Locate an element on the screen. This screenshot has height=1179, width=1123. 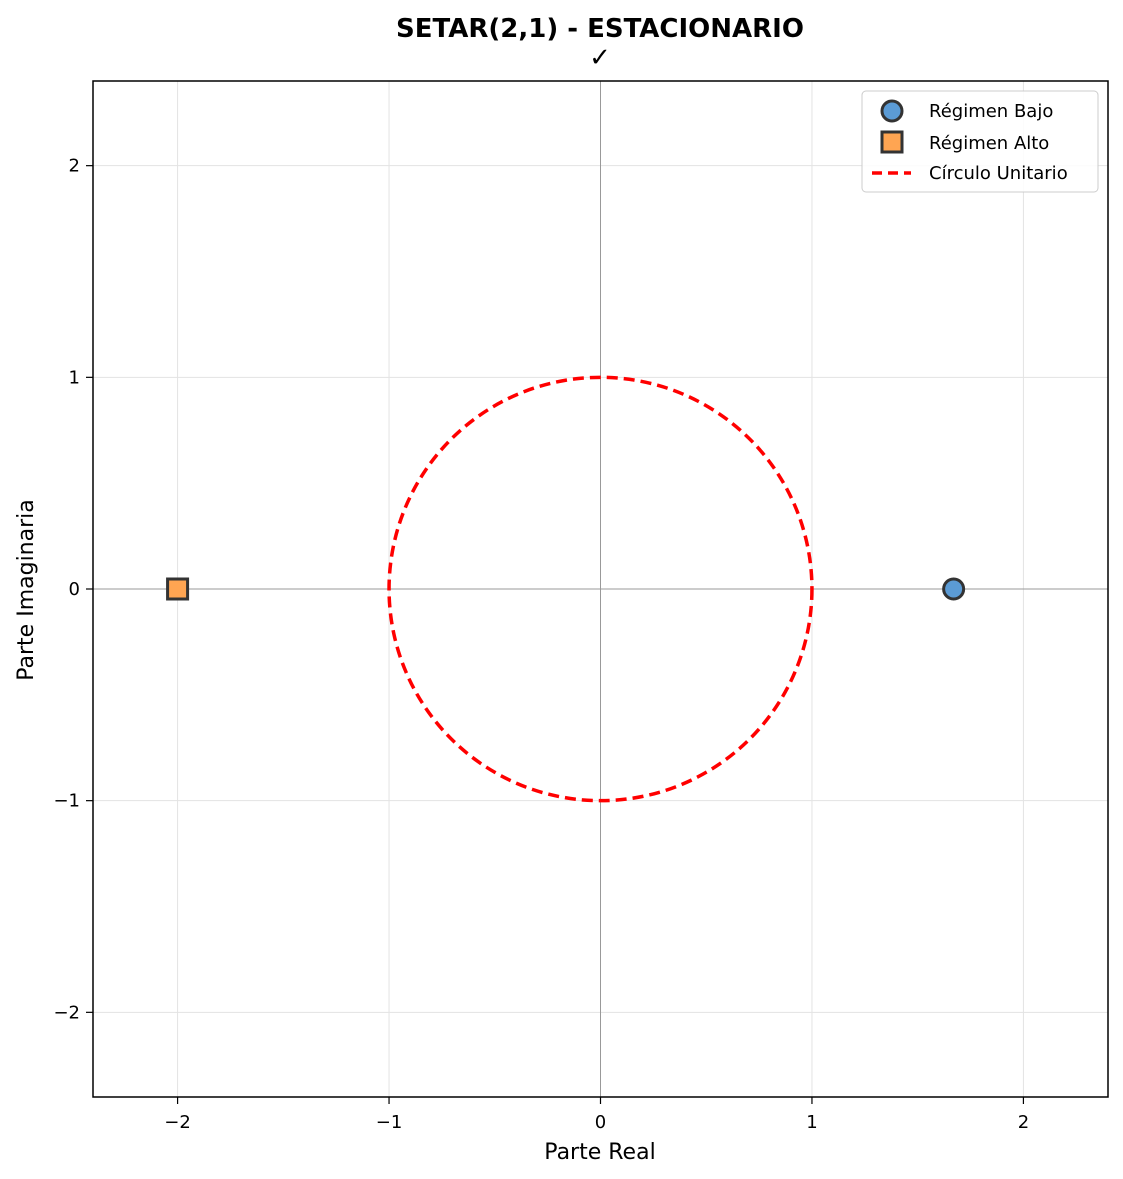
y-tick-label: 2 is located at coordinates (74, 166).